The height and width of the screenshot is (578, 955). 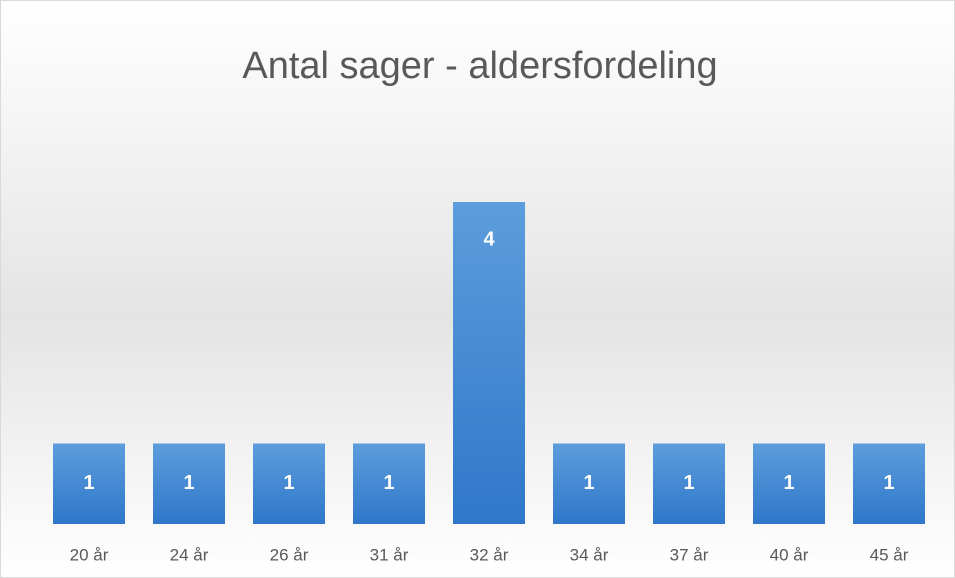 I want to click on x-tick-label: 24 år, so click(x=189, y=554).